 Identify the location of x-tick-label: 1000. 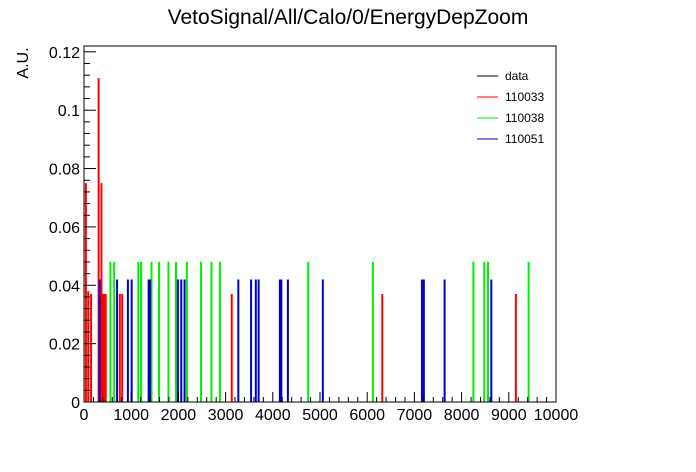
(131, 415).